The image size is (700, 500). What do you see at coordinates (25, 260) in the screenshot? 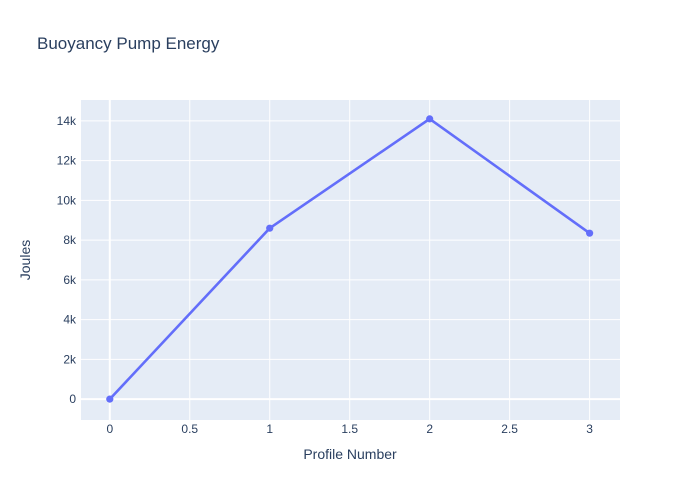
I see `y-axis-title: Joules` at bounding box center [25, 260].